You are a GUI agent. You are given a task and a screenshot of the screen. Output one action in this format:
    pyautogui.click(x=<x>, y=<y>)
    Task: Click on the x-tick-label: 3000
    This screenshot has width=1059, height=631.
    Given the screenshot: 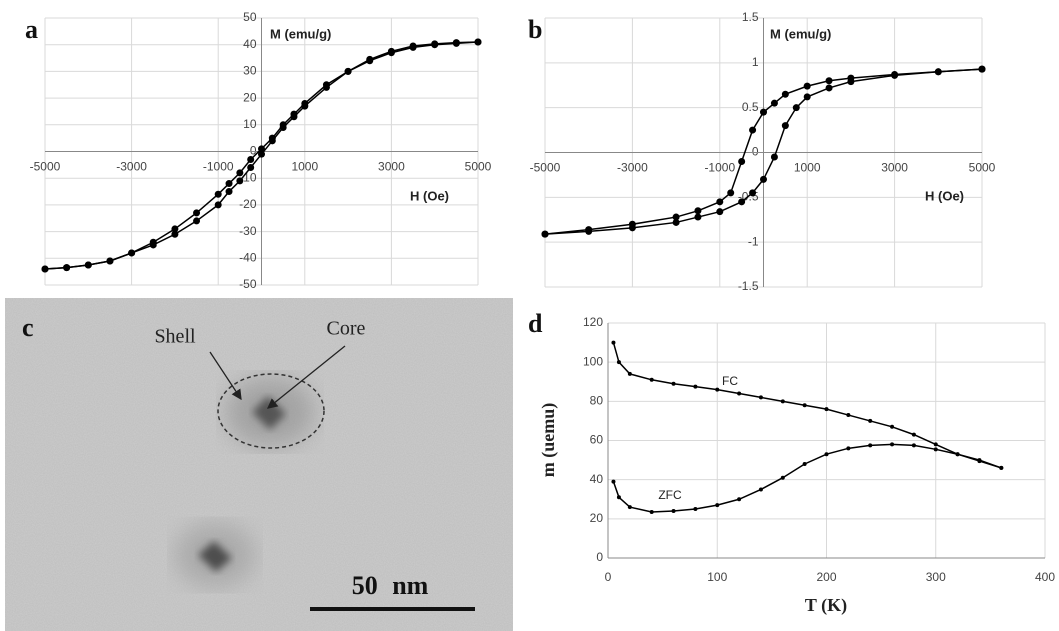 What is the action you would take?
    pyautogui.click(x=391, y=167)
    